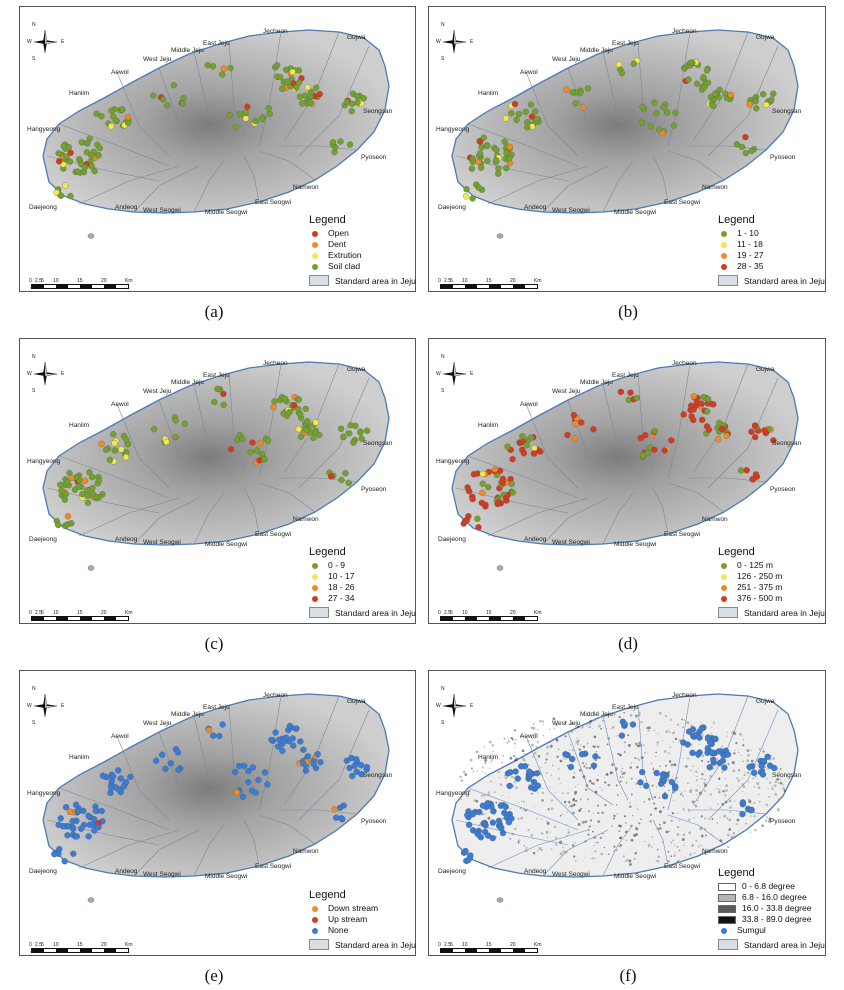 Image resolution: width=844 pixels, height=990 pixels. What do you see at coordinates (452, 207) in the screenshot?
I see `place-label: Daejeong` at bounding box center [452, 207].